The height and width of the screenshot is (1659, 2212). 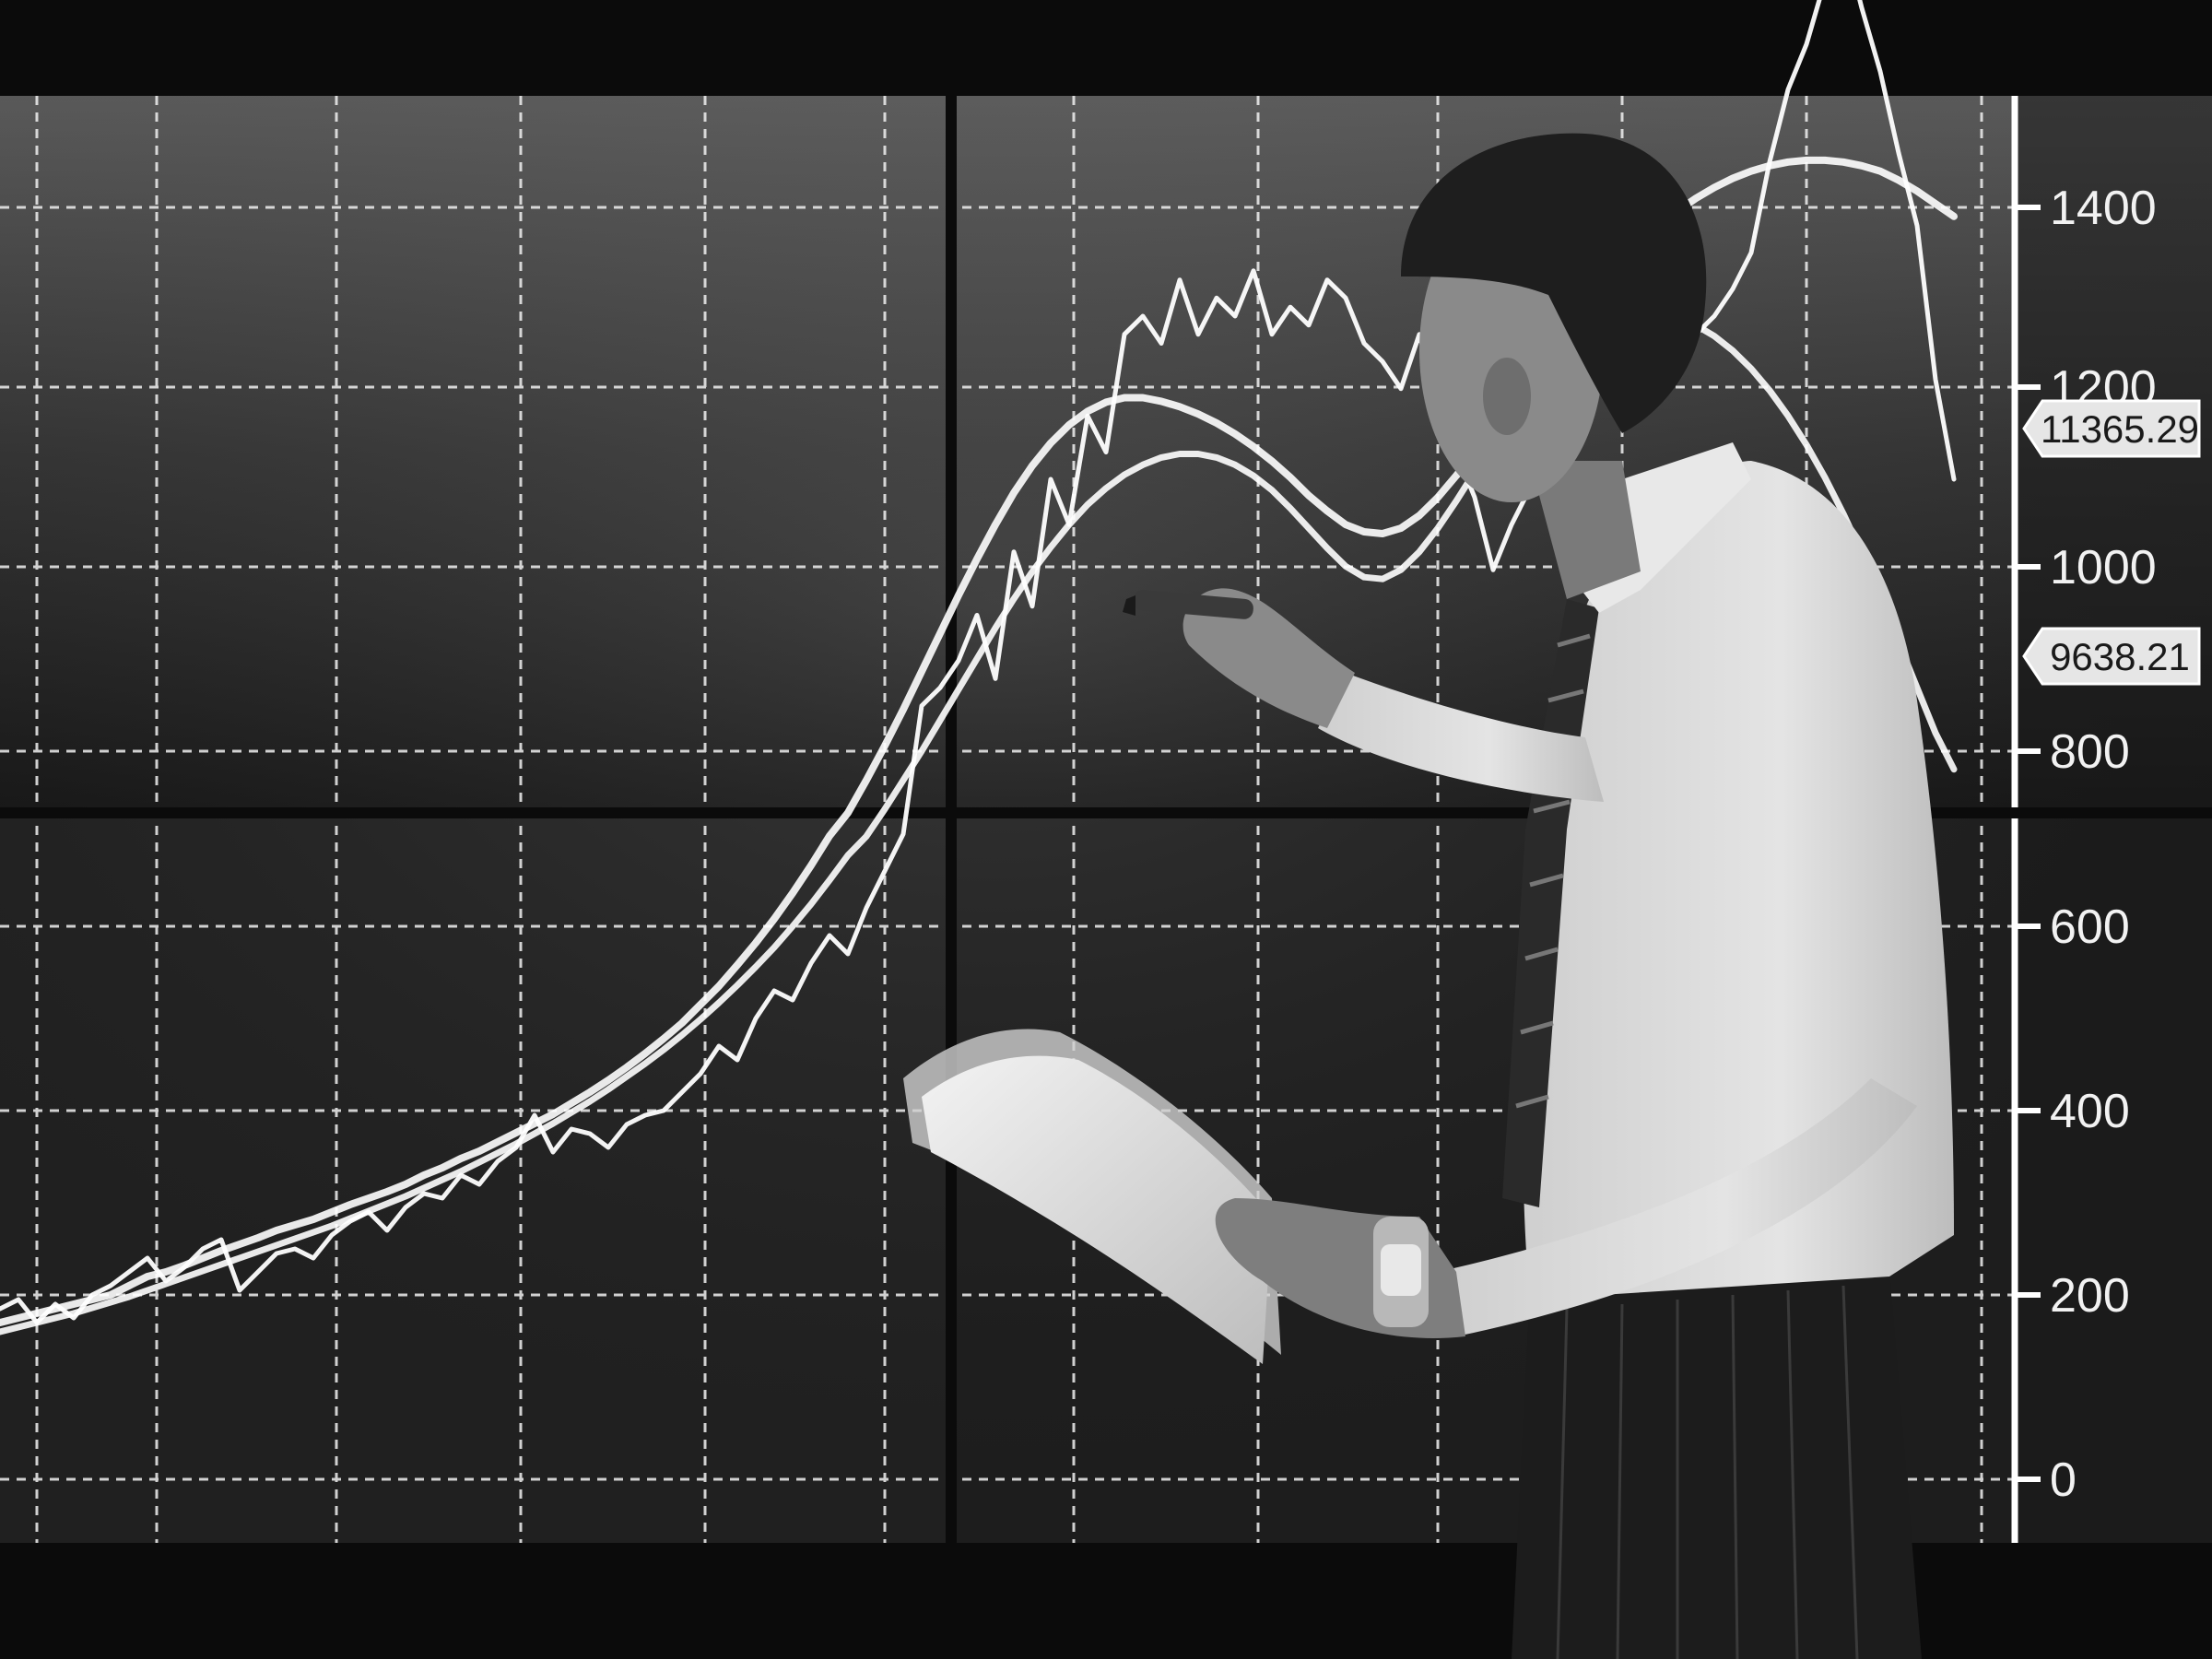 I want to click on ear, so click(x=1507, y=396).